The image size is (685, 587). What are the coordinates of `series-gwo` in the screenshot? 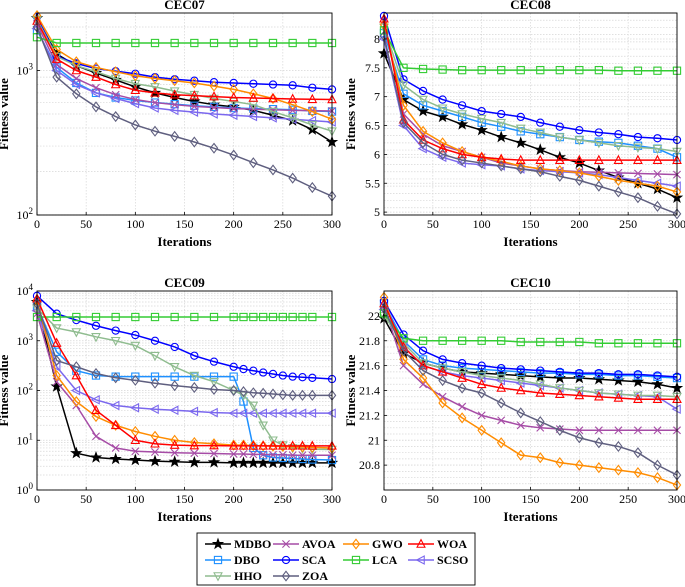 It's located at (184, 374).